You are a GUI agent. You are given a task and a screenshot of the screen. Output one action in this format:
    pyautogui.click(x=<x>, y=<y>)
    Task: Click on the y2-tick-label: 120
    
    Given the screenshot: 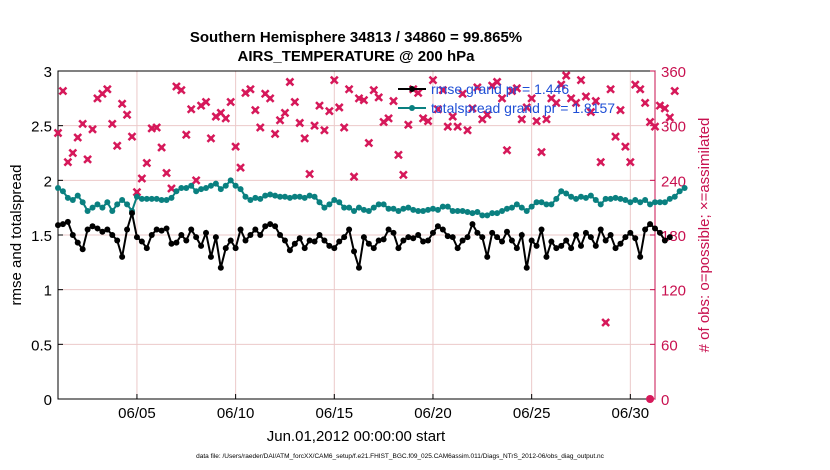 What is the action you would take?
    pyautogui.click(x=673, y=291)
    